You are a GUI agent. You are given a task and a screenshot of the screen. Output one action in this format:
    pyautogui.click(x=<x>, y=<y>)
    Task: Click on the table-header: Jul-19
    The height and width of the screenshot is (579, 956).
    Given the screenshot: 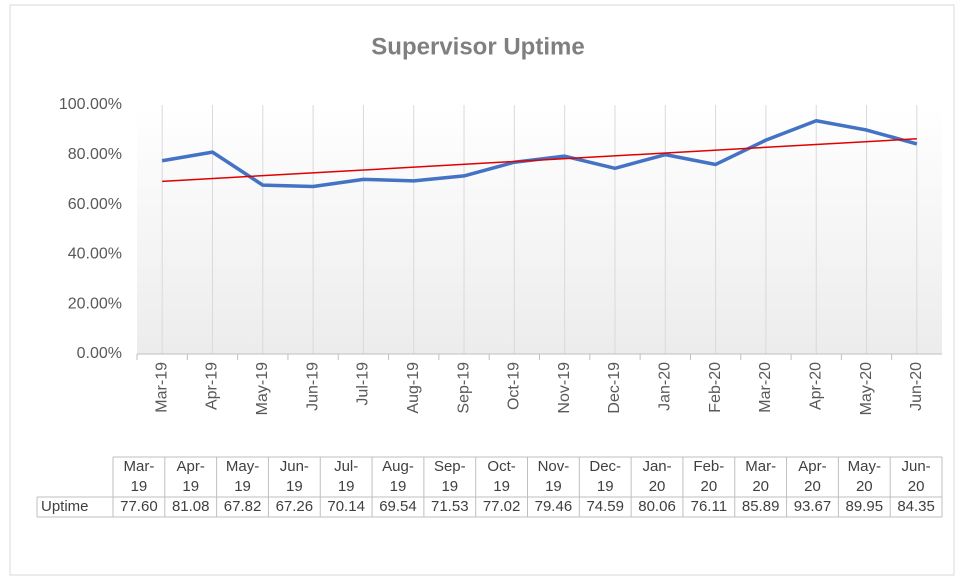 What is the action you would take?
    pyautogui.click(x=346, y=476)
    